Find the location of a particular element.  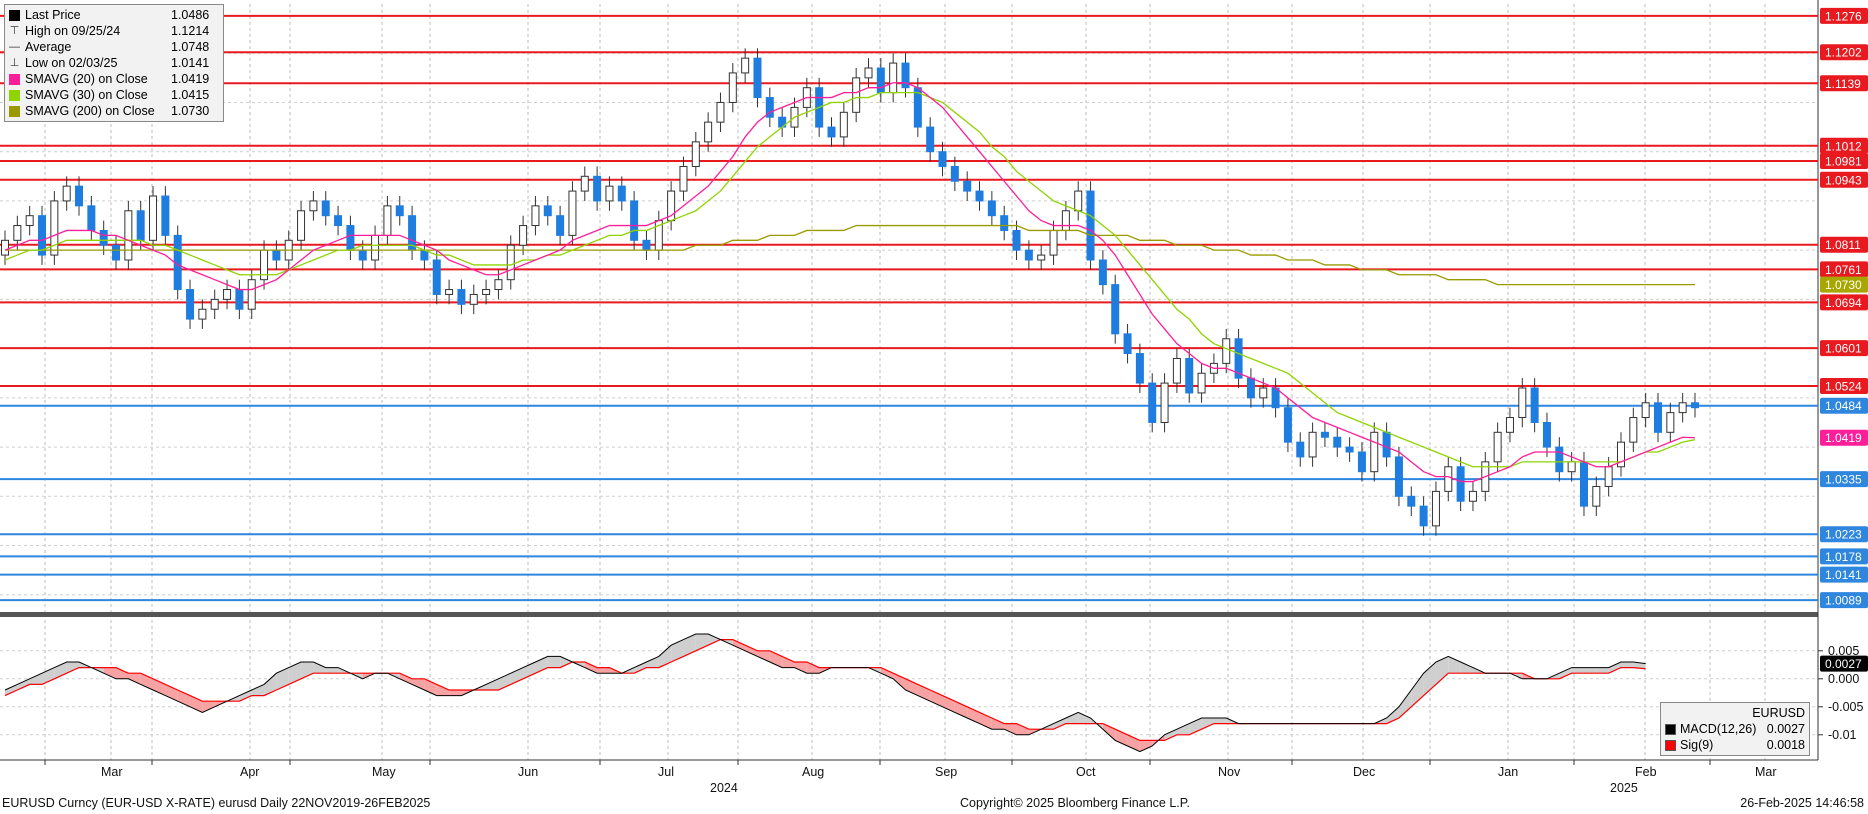

x-tick-label: Mar is located at coordinates (112, 772).